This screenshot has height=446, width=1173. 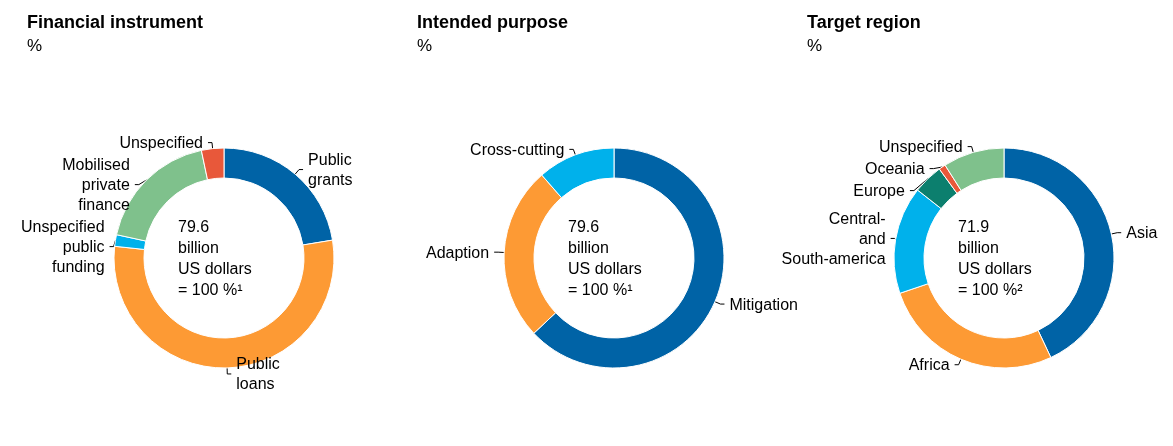 I want to click on slice-label: Cross-cutting, so click(x=517, y=149).